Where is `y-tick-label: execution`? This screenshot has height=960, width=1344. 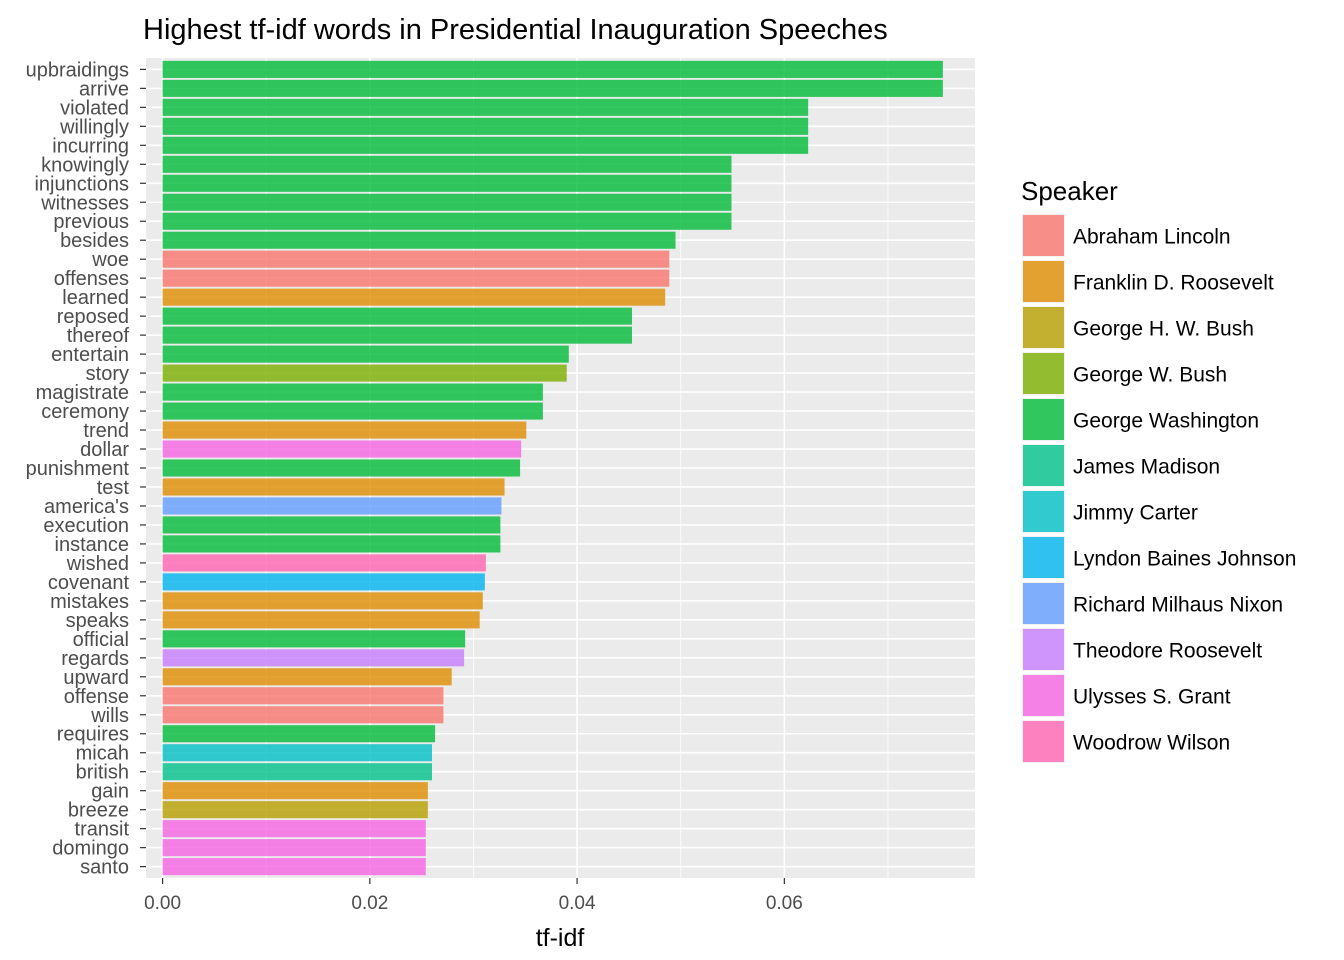 y-tick-label: execution is located at coordinates (86, 526).